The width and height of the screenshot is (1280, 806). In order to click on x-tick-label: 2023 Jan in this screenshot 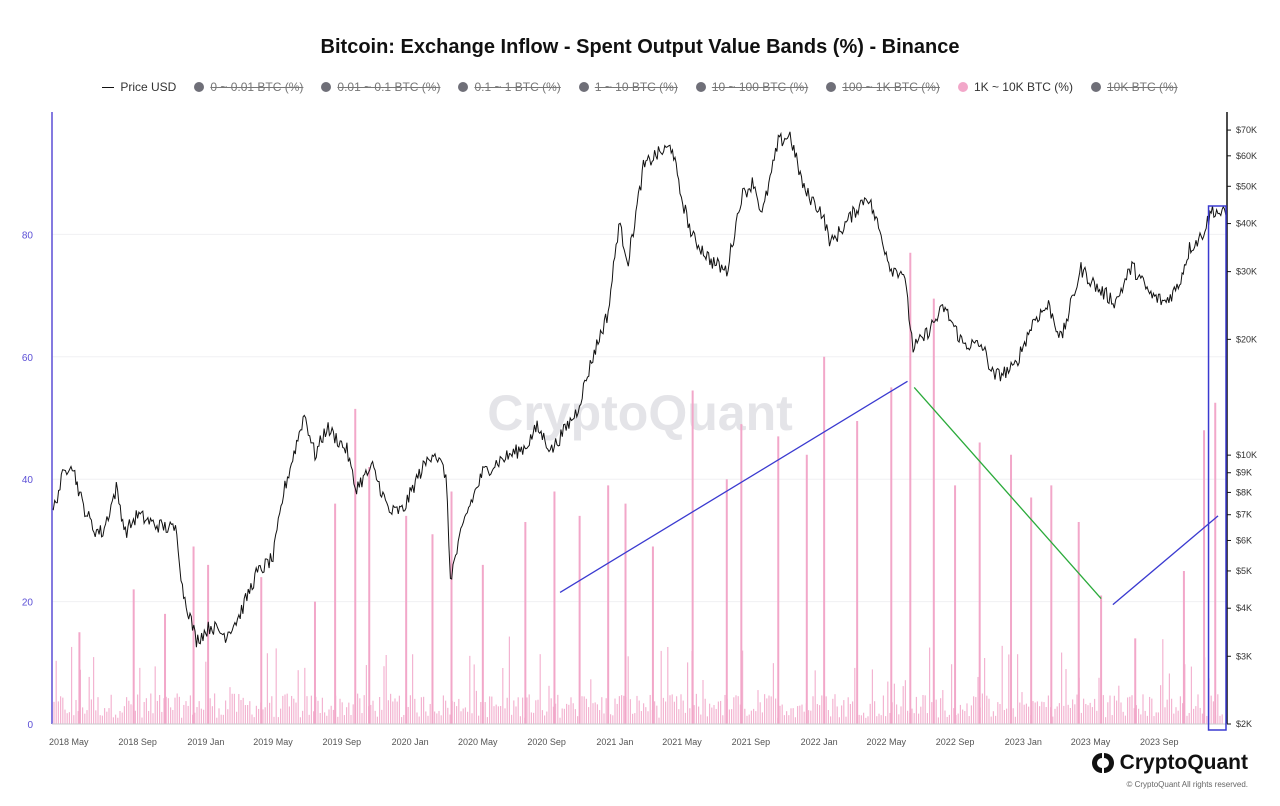, I will do `click(1023, 742)`.